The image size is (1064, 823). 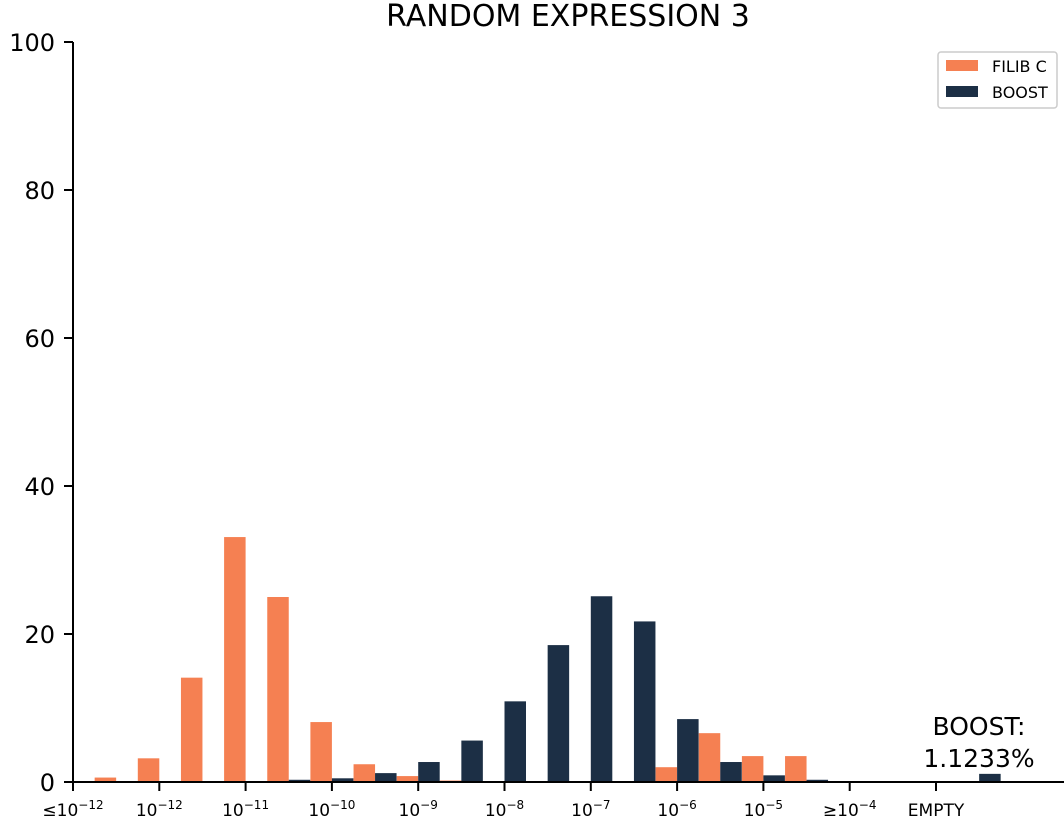 I want to click on x-tick-label: 10⁻⁷, so click(x=590, y=809).